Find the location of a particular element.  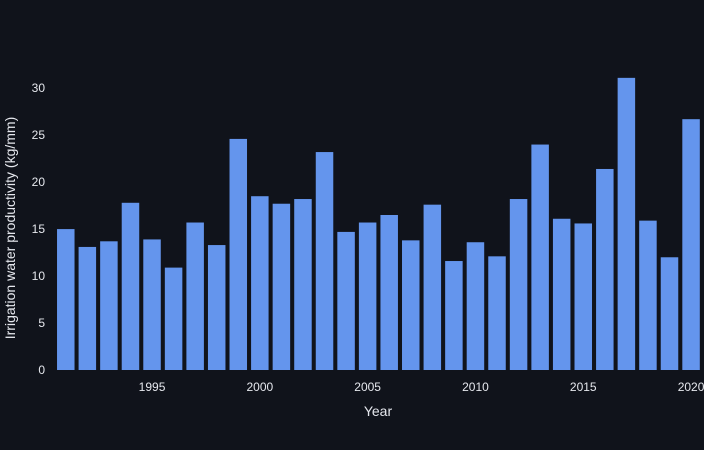

x-axis-ticks: 1995 2000 2005 2010 2015 2020 is located at coordinates (421, 387).